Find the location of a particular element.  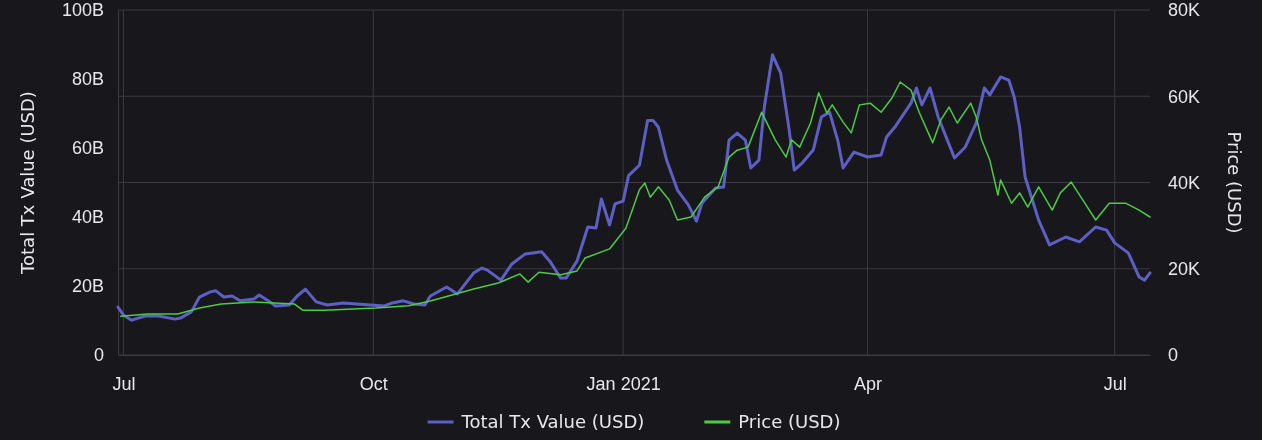

legend-label: Price (USD) is located at coordinates (789, 421).